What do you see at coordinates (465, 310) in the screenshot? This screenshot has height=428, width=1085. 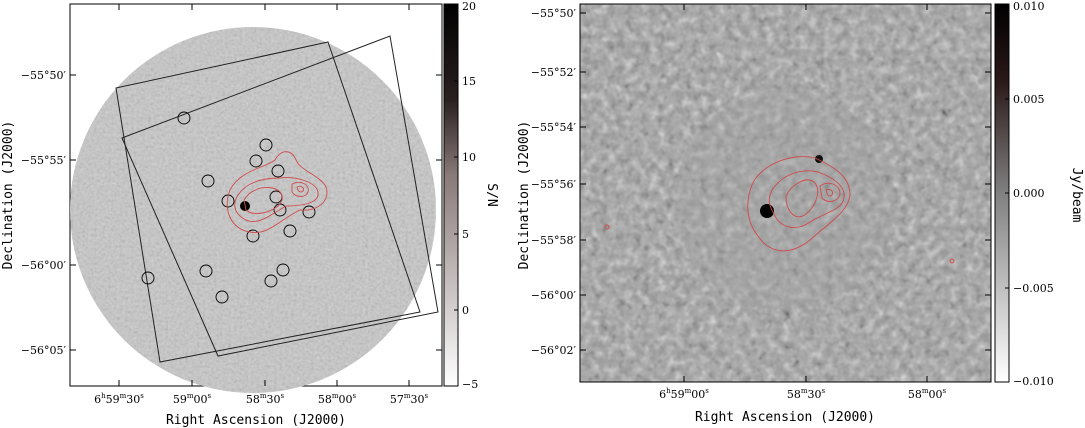 I see `left-cb-tick-4: 0` at bounding box center [465, 310].